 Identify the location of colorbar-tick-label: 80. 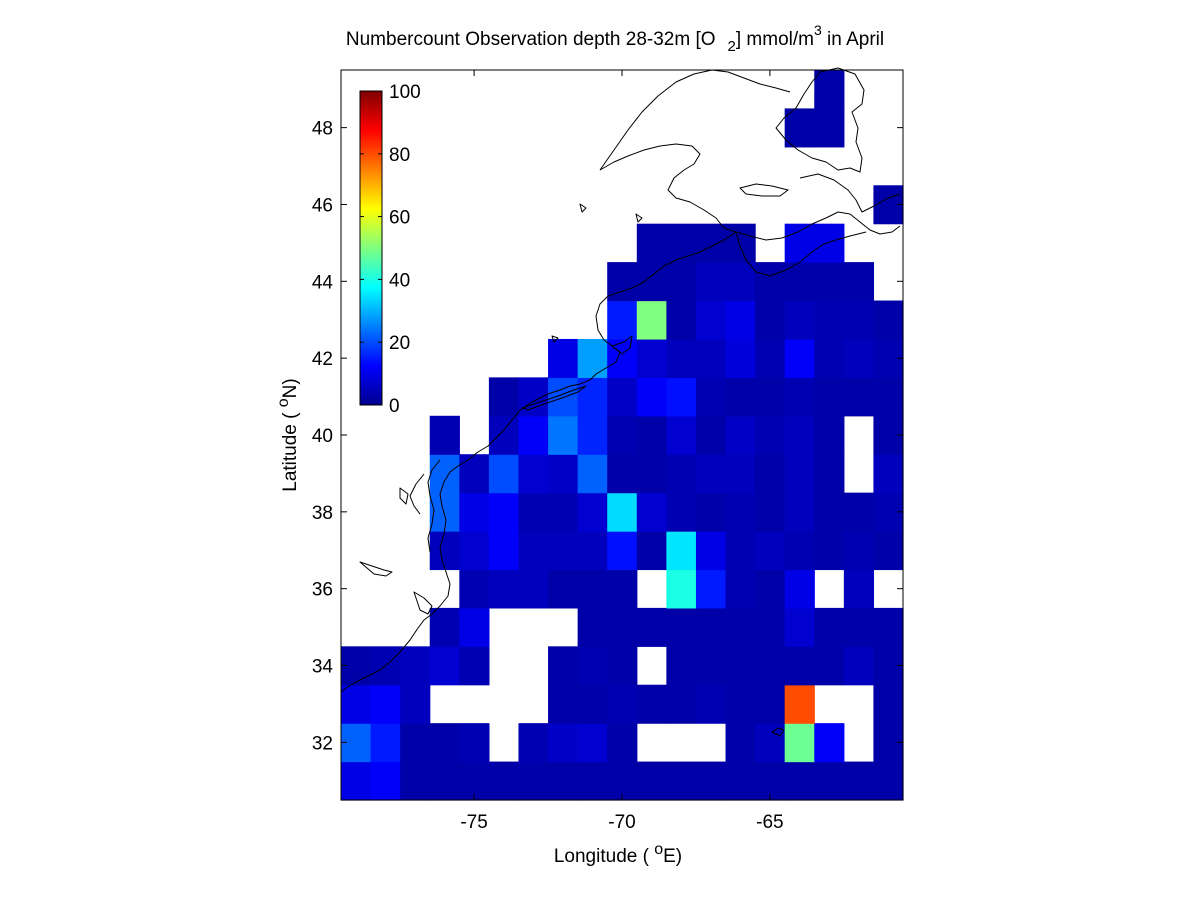
(399, 155).